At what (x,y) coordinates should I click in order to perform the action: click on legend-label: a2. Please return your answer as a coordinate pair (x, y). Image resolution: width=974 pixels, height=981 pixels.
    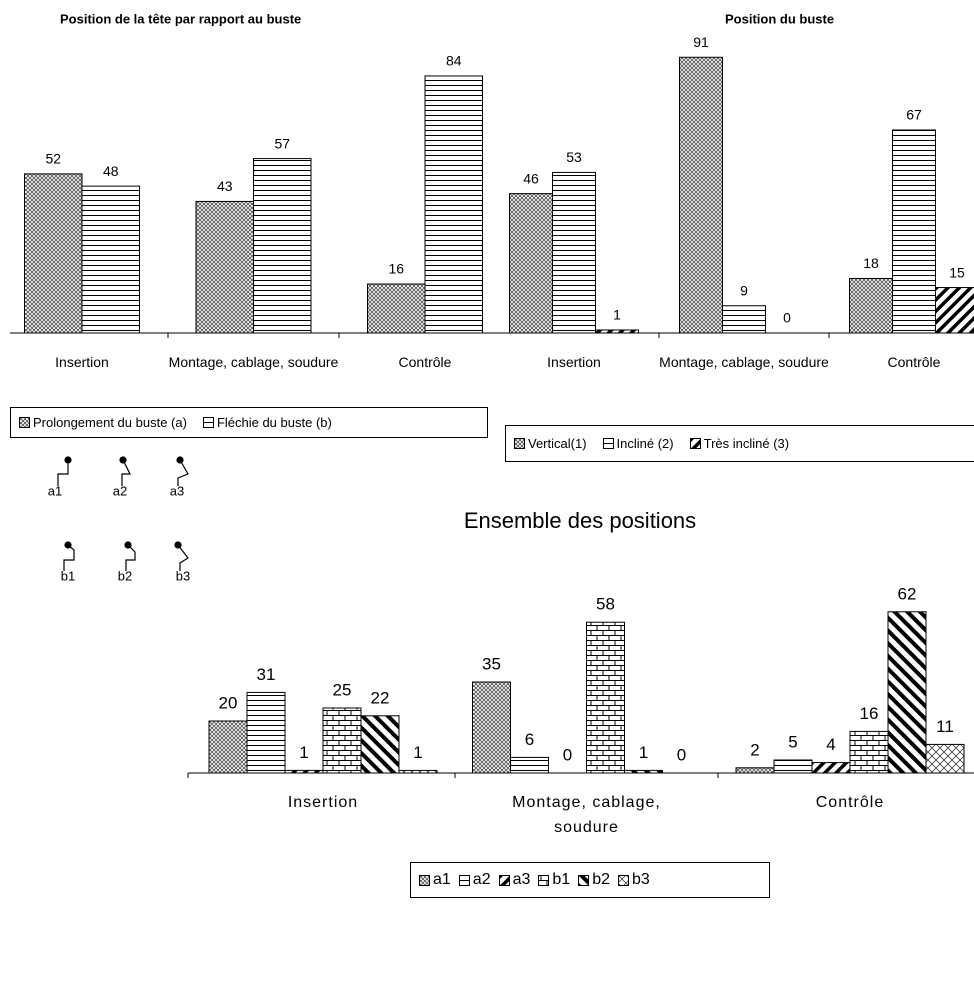
    Looking at the image, I should click on (481, 879).